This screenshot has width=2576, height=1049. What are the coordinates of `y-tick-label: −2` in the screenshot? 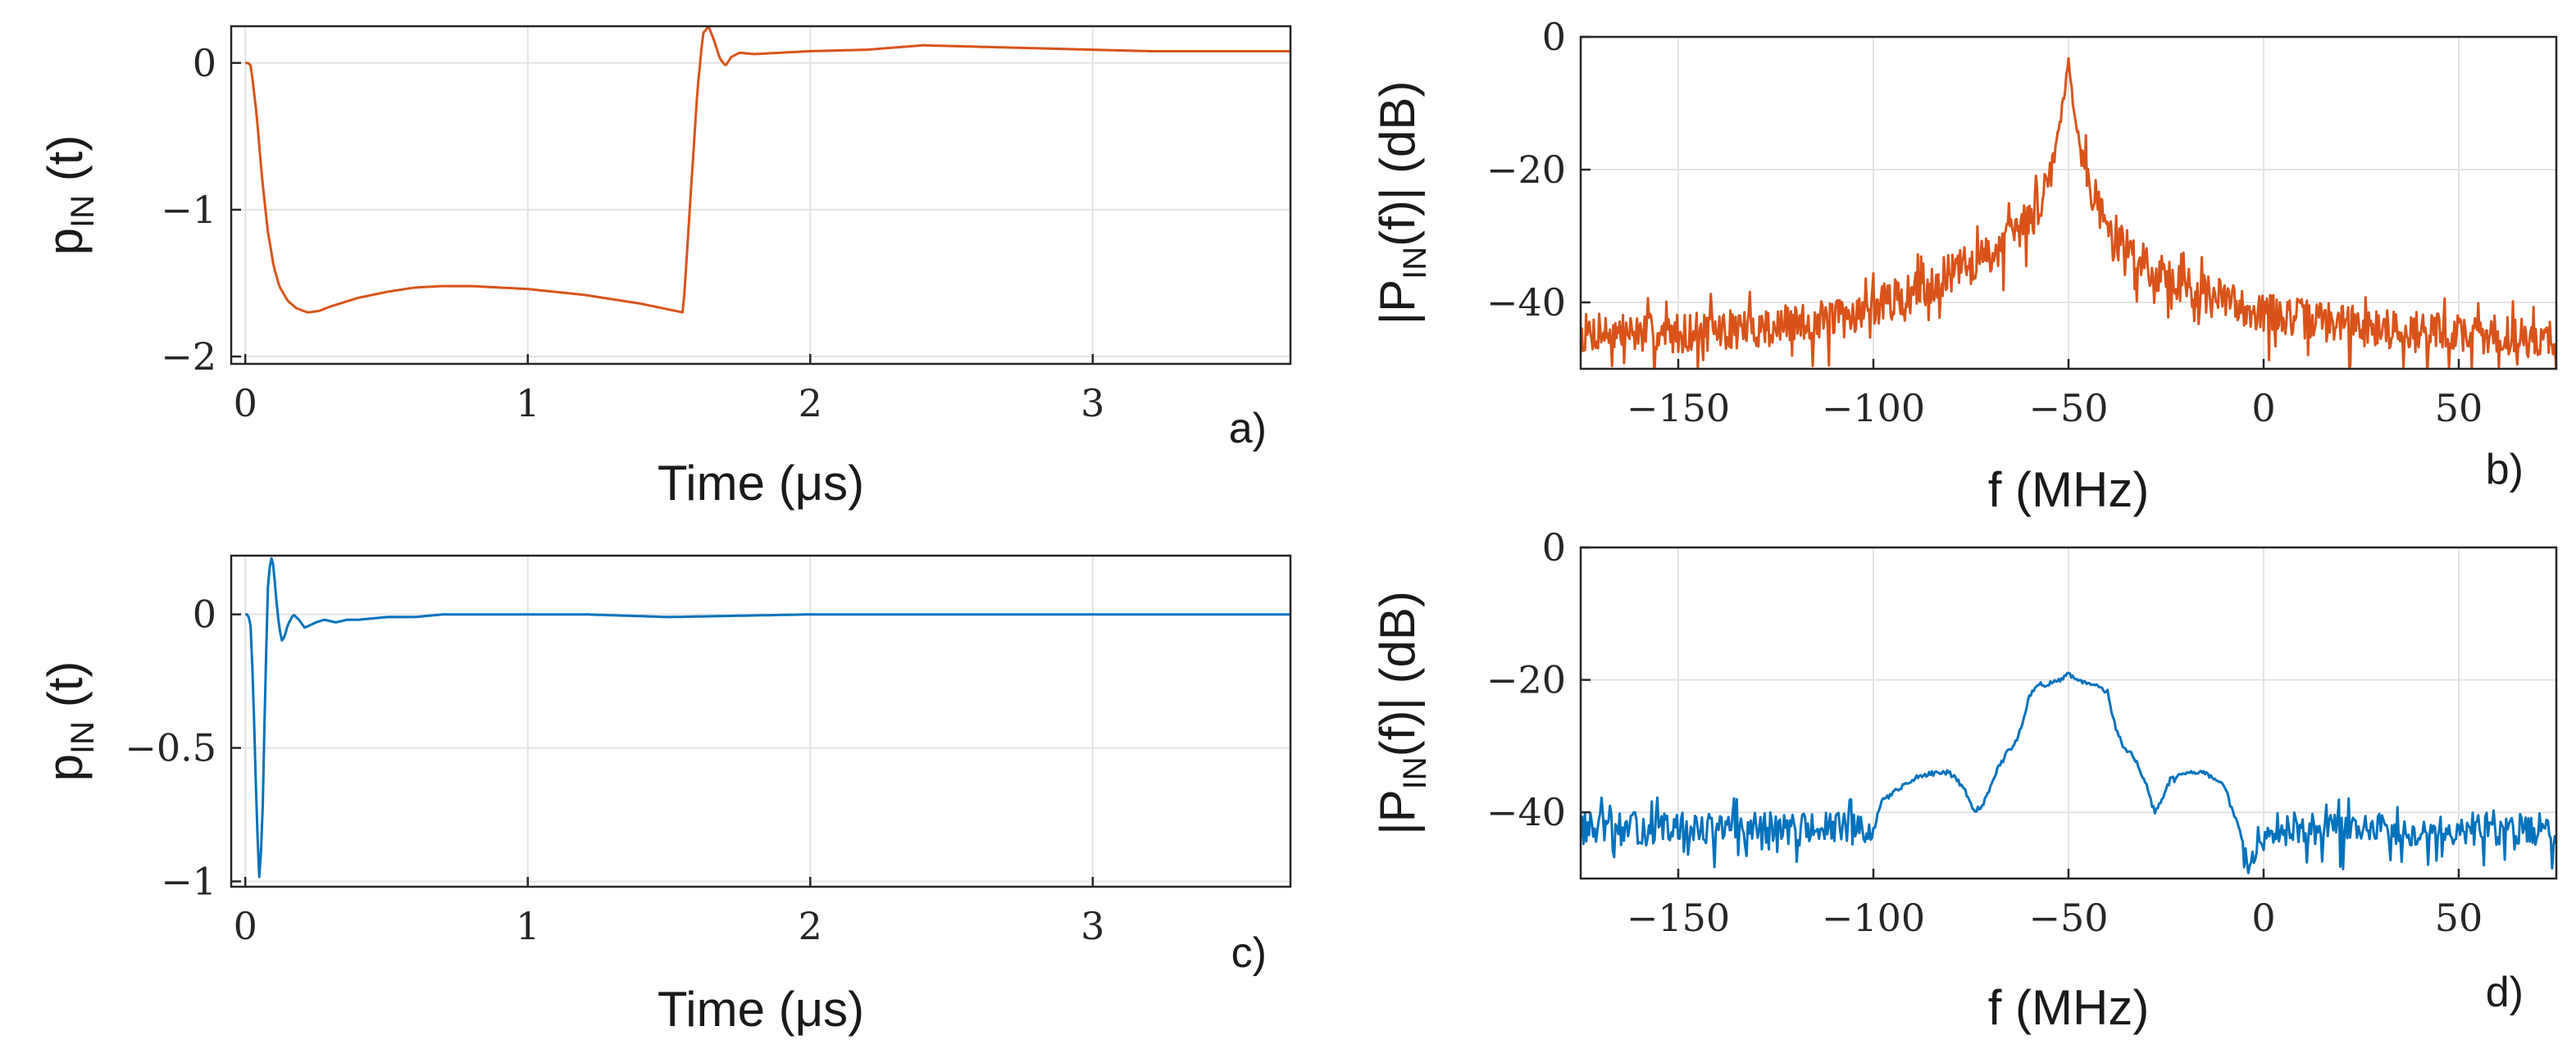 It's located at (189, 357).